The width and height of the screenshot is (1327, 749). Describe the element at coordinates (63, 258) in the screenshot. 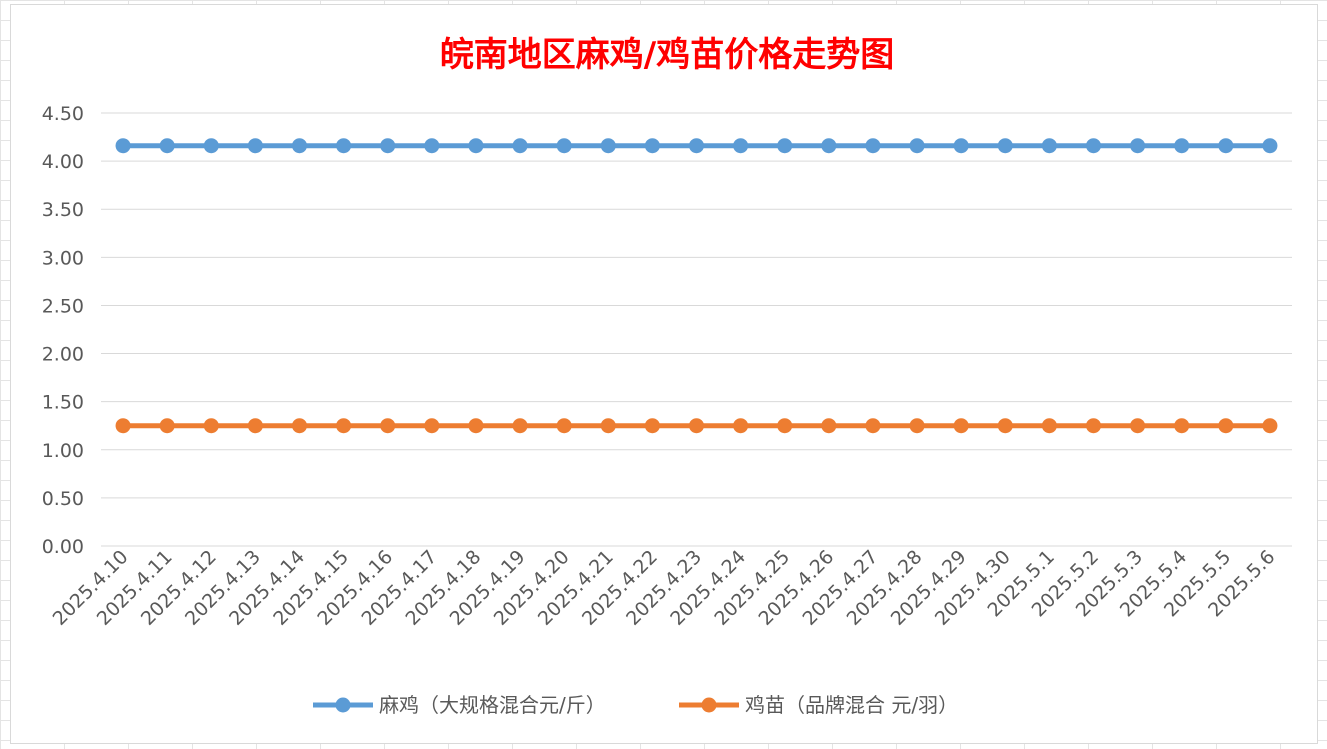

I see `y-tick-label: 3.00` at that location.